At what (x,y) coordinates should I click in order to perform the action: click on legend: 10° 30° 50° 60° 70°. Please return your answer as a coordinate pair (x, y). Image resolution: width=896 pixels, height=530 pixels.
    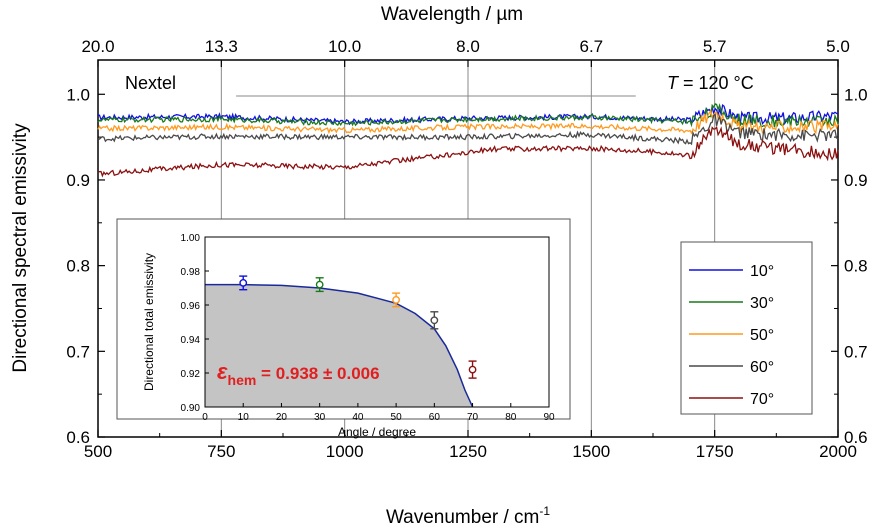
    Looking at the image, I should click on (746, 328).